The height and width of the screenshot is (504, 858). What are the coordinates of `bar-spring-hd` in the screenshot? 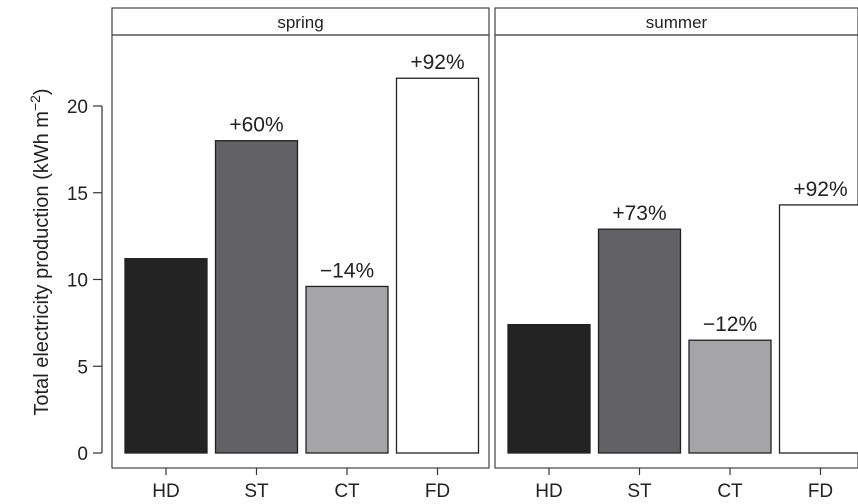 It's located at (166, 356).